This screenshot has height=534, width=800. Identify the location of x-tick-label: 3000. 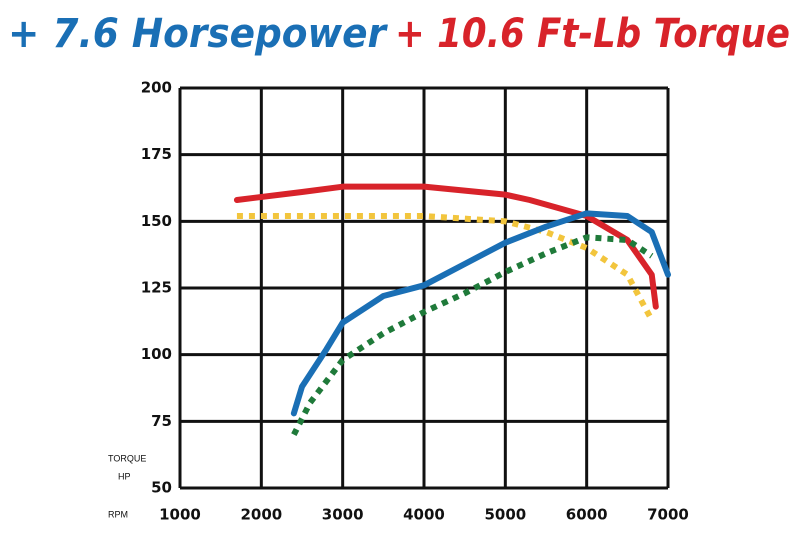
(343, 515).